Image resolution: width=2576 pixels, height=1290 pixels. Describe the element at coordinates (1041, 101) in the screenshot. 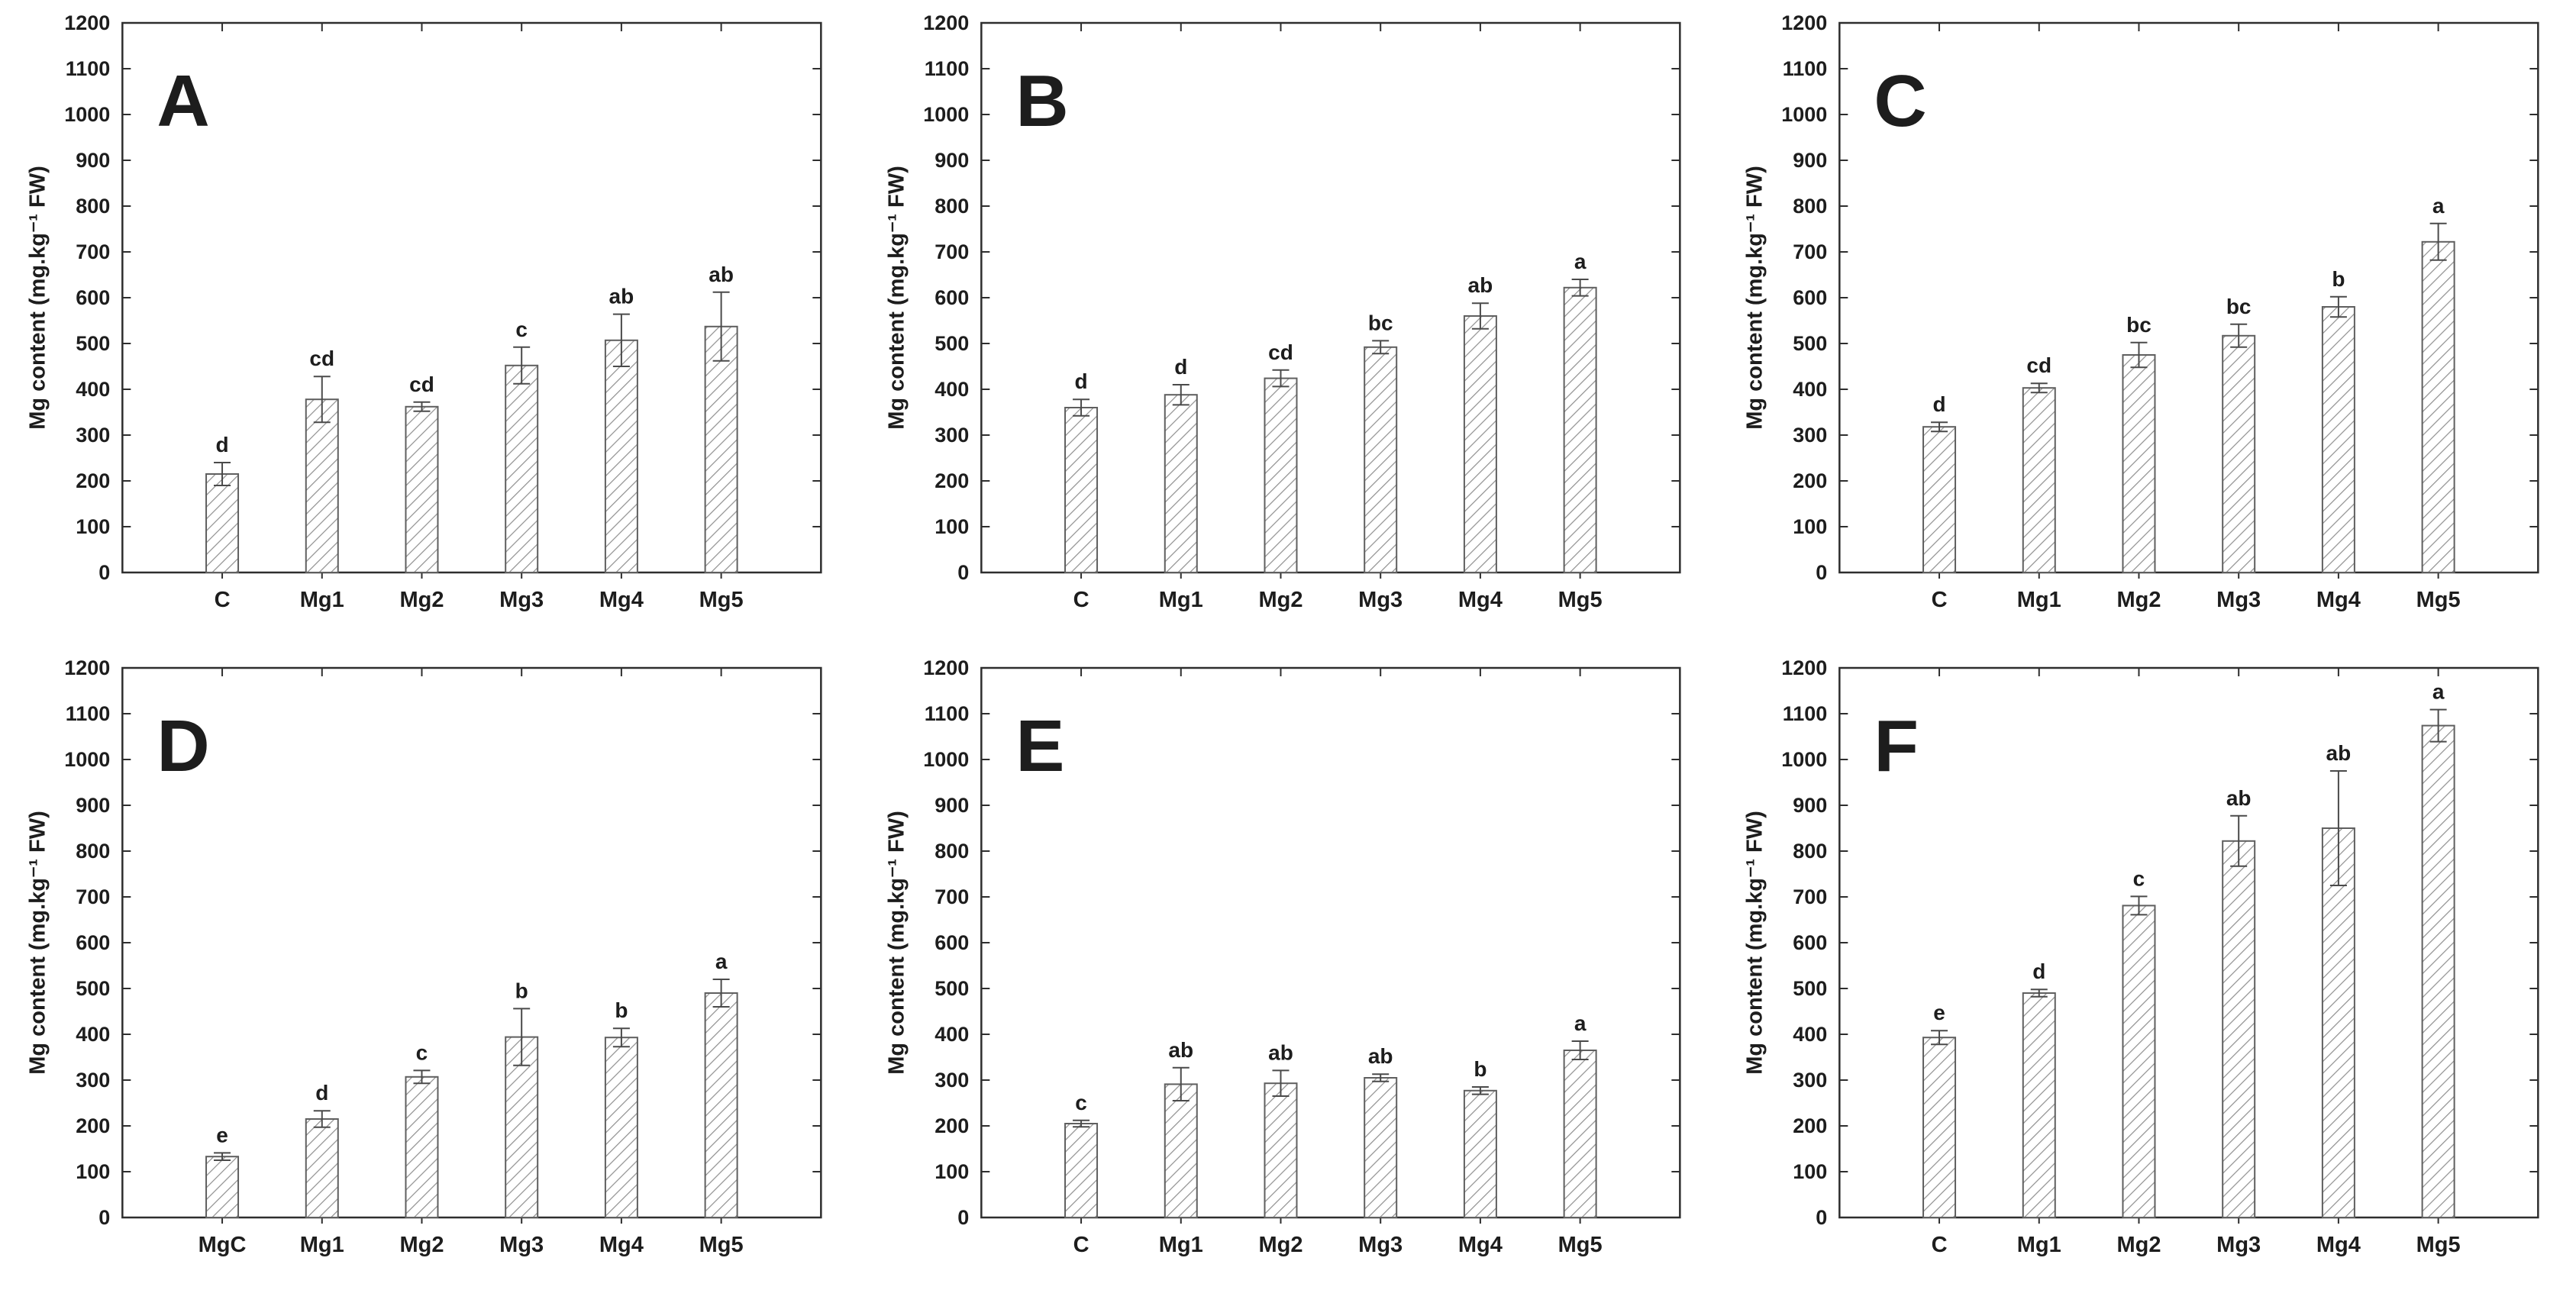

I see `panel-letter: B` at that location.